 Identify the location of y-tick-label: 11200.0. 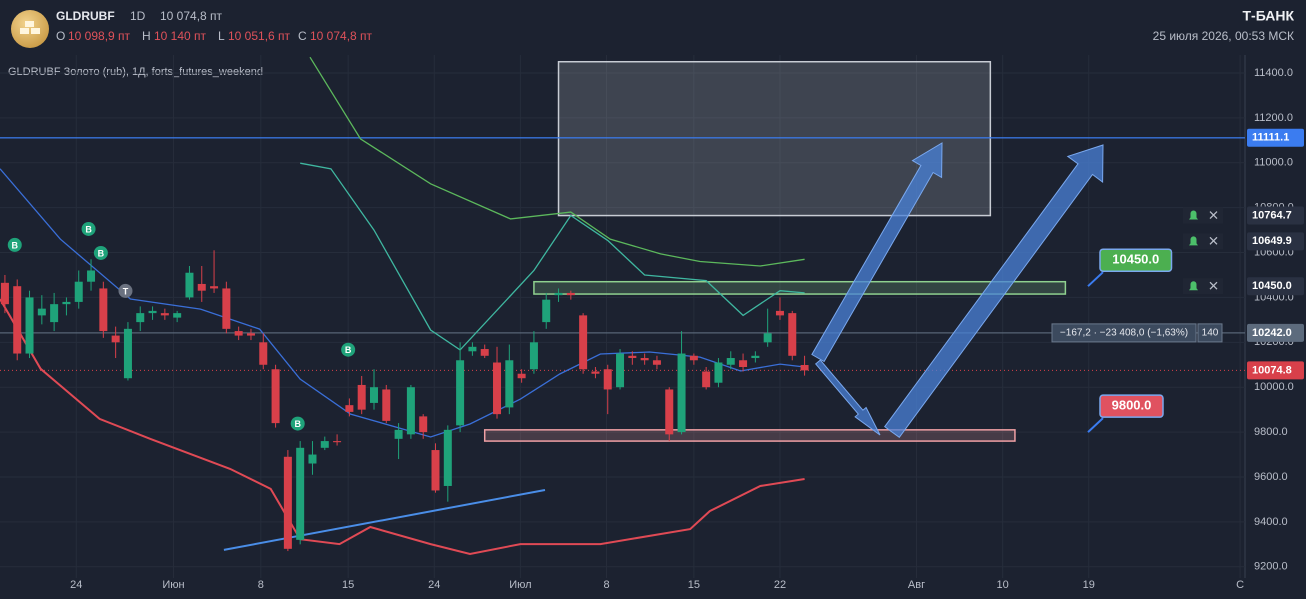
(1273, 118).